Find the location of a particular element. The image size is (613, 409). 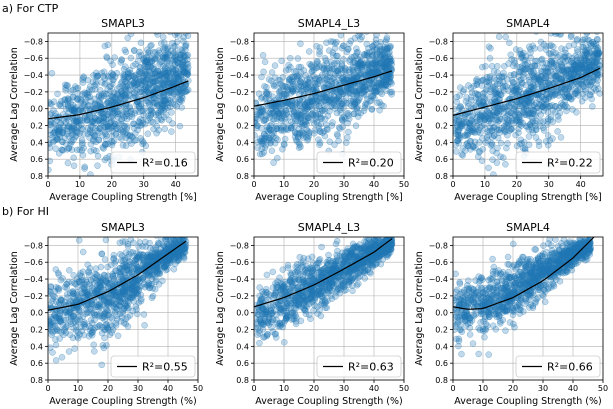

x-tick-label: 20 is located at coordinates (108, 388).